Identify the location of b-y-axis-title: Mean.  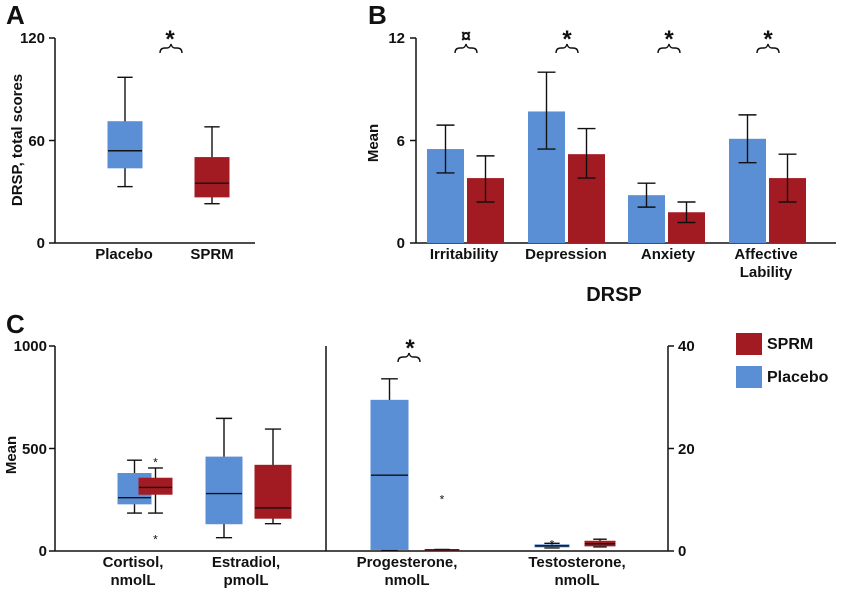
(373, 143).